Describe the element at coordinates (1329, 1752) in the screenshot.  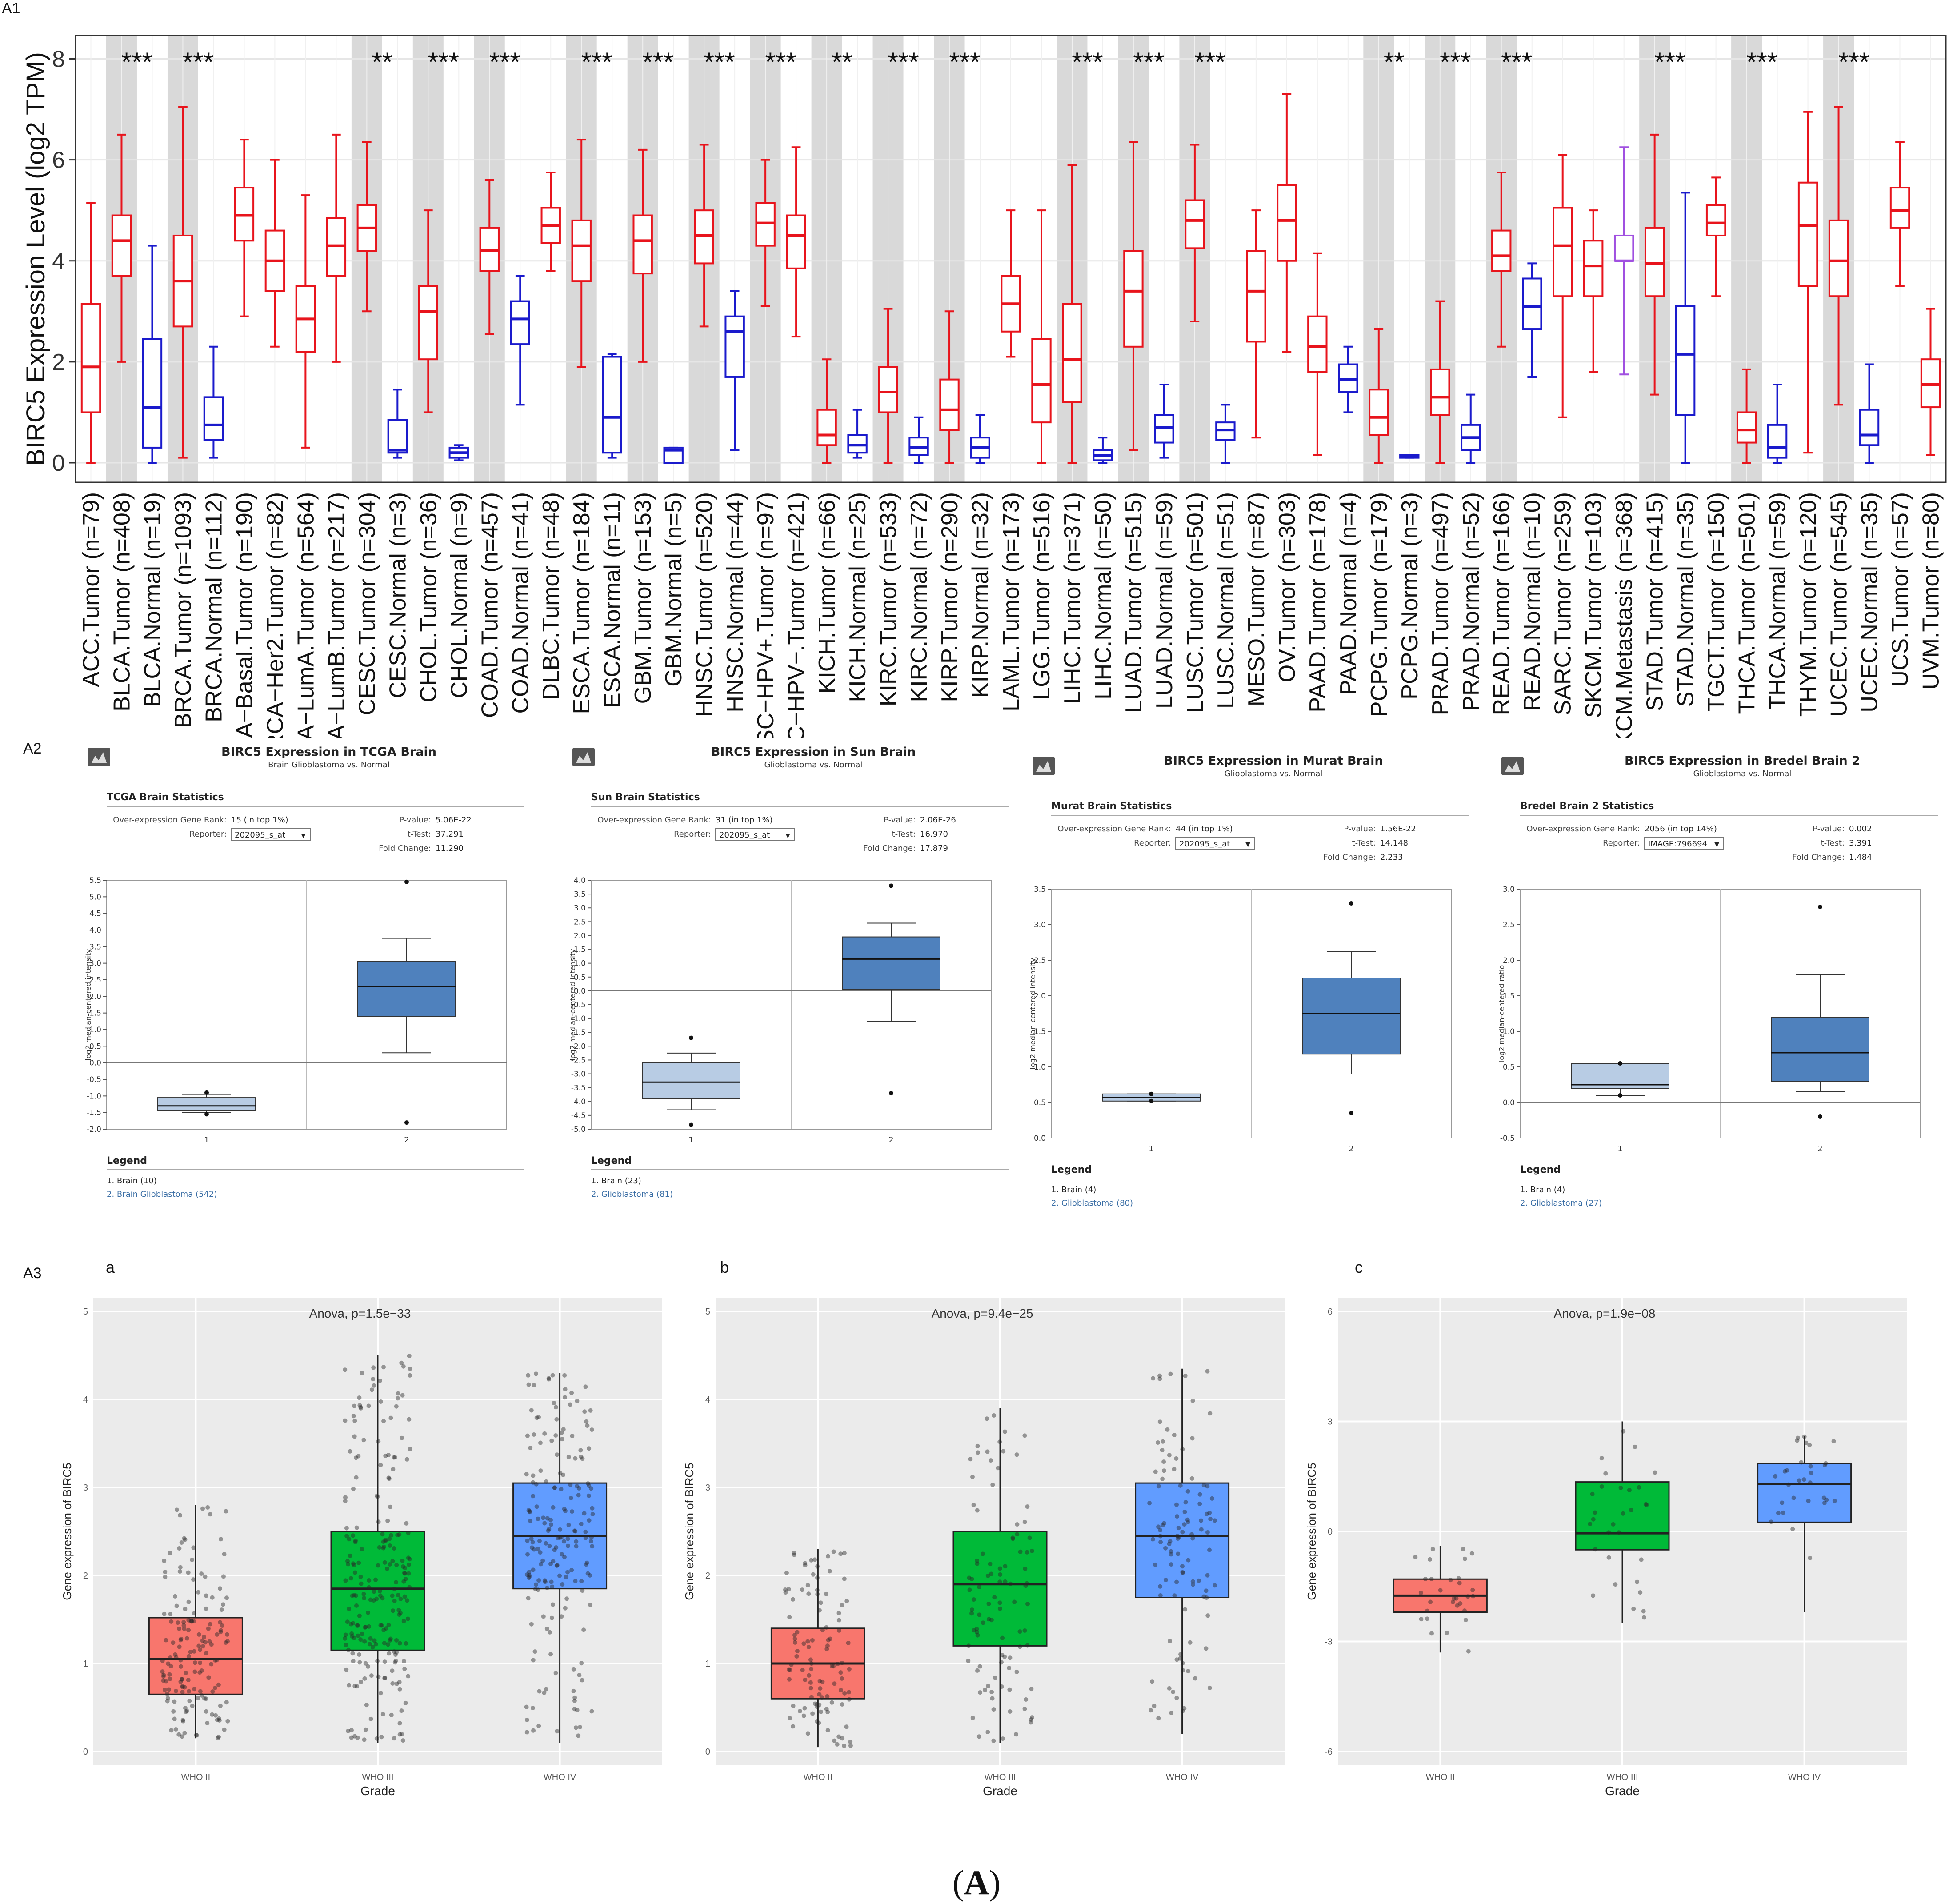
I see `y-tick-label: -6` at that location.